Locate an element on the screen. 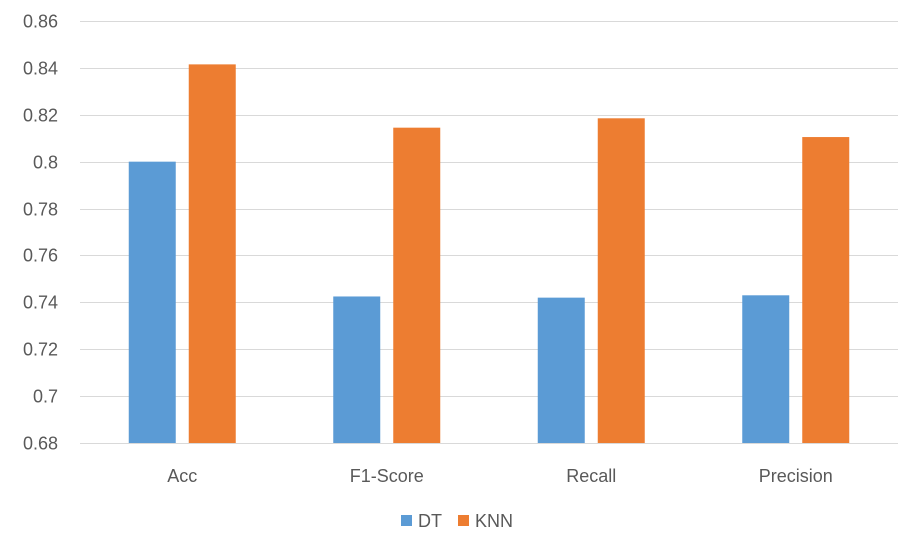  x-tick-label: Precision is located at coordinates (796, 476).